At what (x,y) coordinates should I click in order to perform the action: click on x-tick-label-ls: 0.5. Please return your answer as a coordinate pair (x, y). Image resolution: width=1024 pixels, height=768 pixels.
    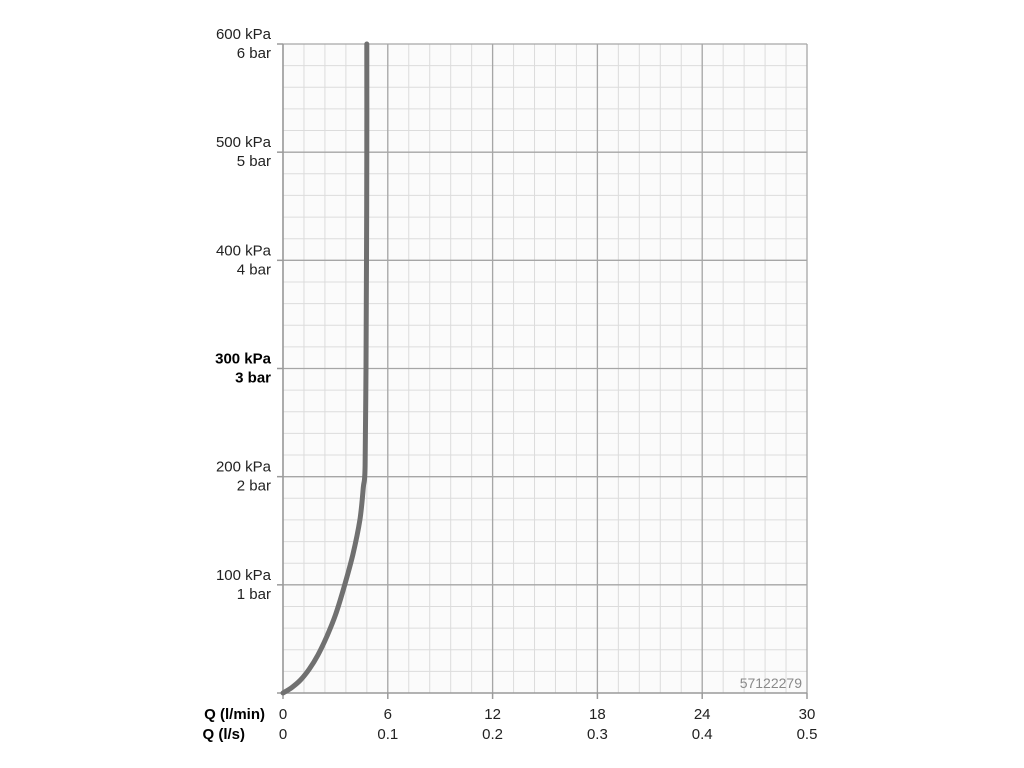
    Looking at the image, I should click on (807, 734).